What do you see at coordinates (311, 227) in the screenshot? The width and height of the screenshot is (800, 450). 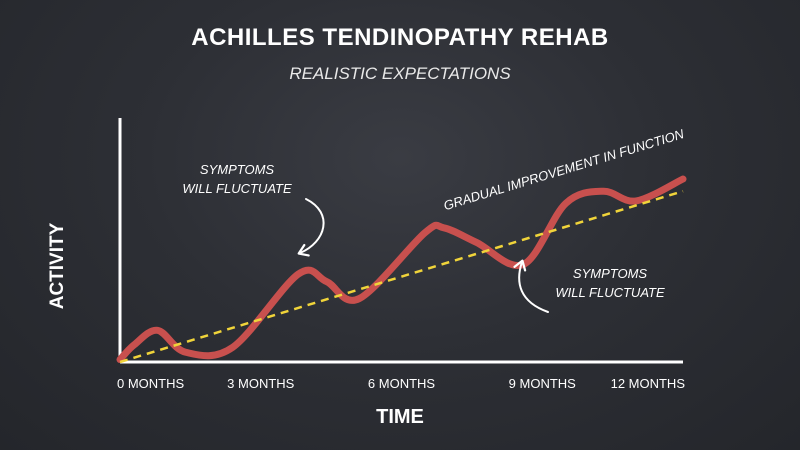 I see `annotation-1-arrow` at bounding box center [311, 227].